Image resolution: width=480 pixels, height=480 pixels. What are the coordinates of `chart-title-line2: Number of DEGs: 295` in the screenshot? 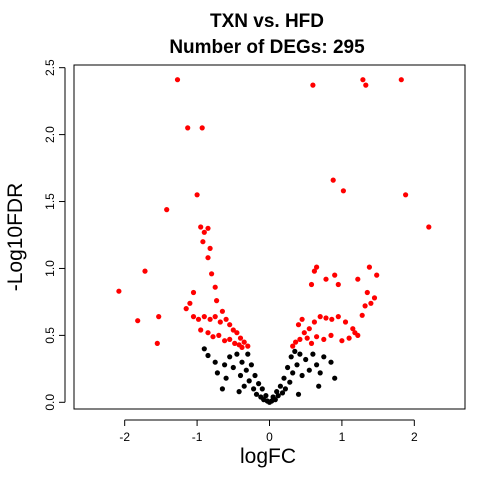 It's located at (267, 47).